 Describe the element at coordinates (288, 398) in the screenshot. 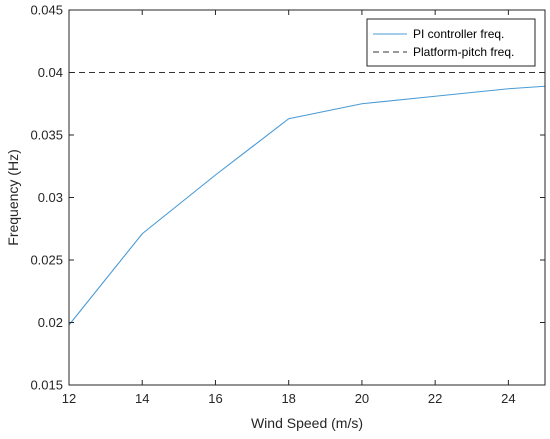

I see `x-tick-label: 18` at that location.